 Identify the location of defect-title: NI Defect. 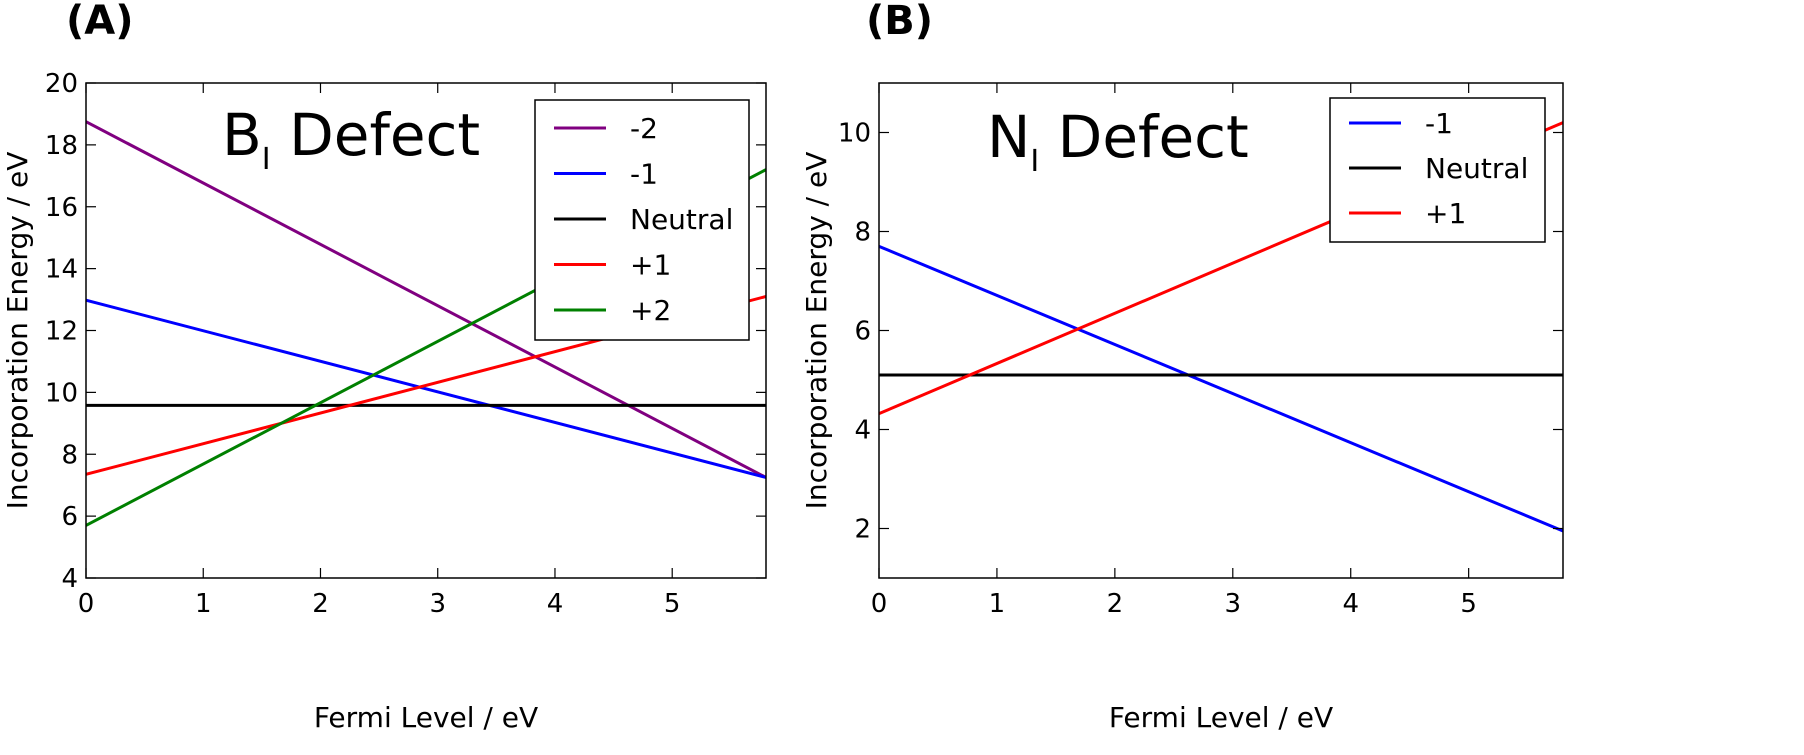
(1118, 141).